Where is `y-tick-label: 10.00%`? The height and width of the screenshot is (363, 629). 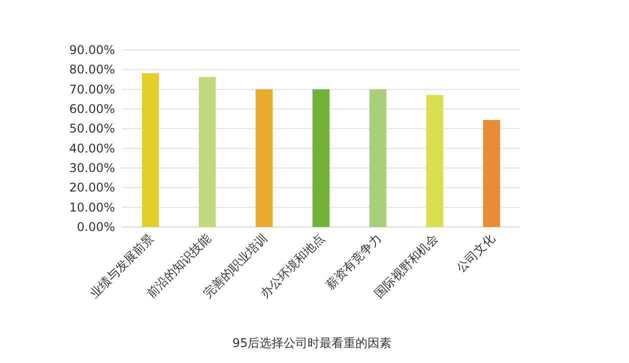
y-tick-label: 10.00% is located at coordinates (92, 207).